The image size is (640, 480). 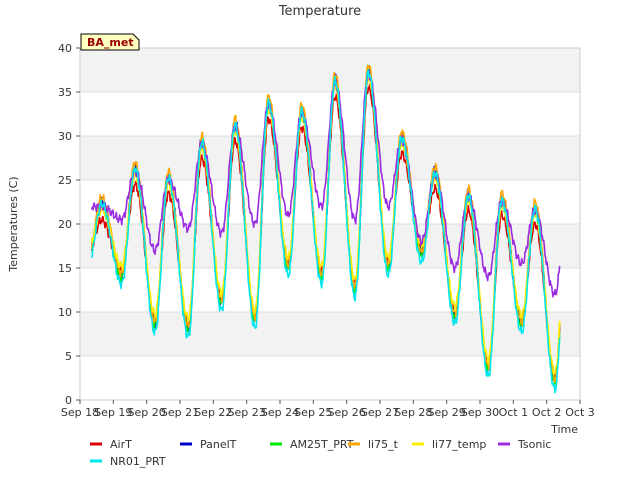 I want to click on x-tick-label: Sep 27, so click(x=380, y=412).